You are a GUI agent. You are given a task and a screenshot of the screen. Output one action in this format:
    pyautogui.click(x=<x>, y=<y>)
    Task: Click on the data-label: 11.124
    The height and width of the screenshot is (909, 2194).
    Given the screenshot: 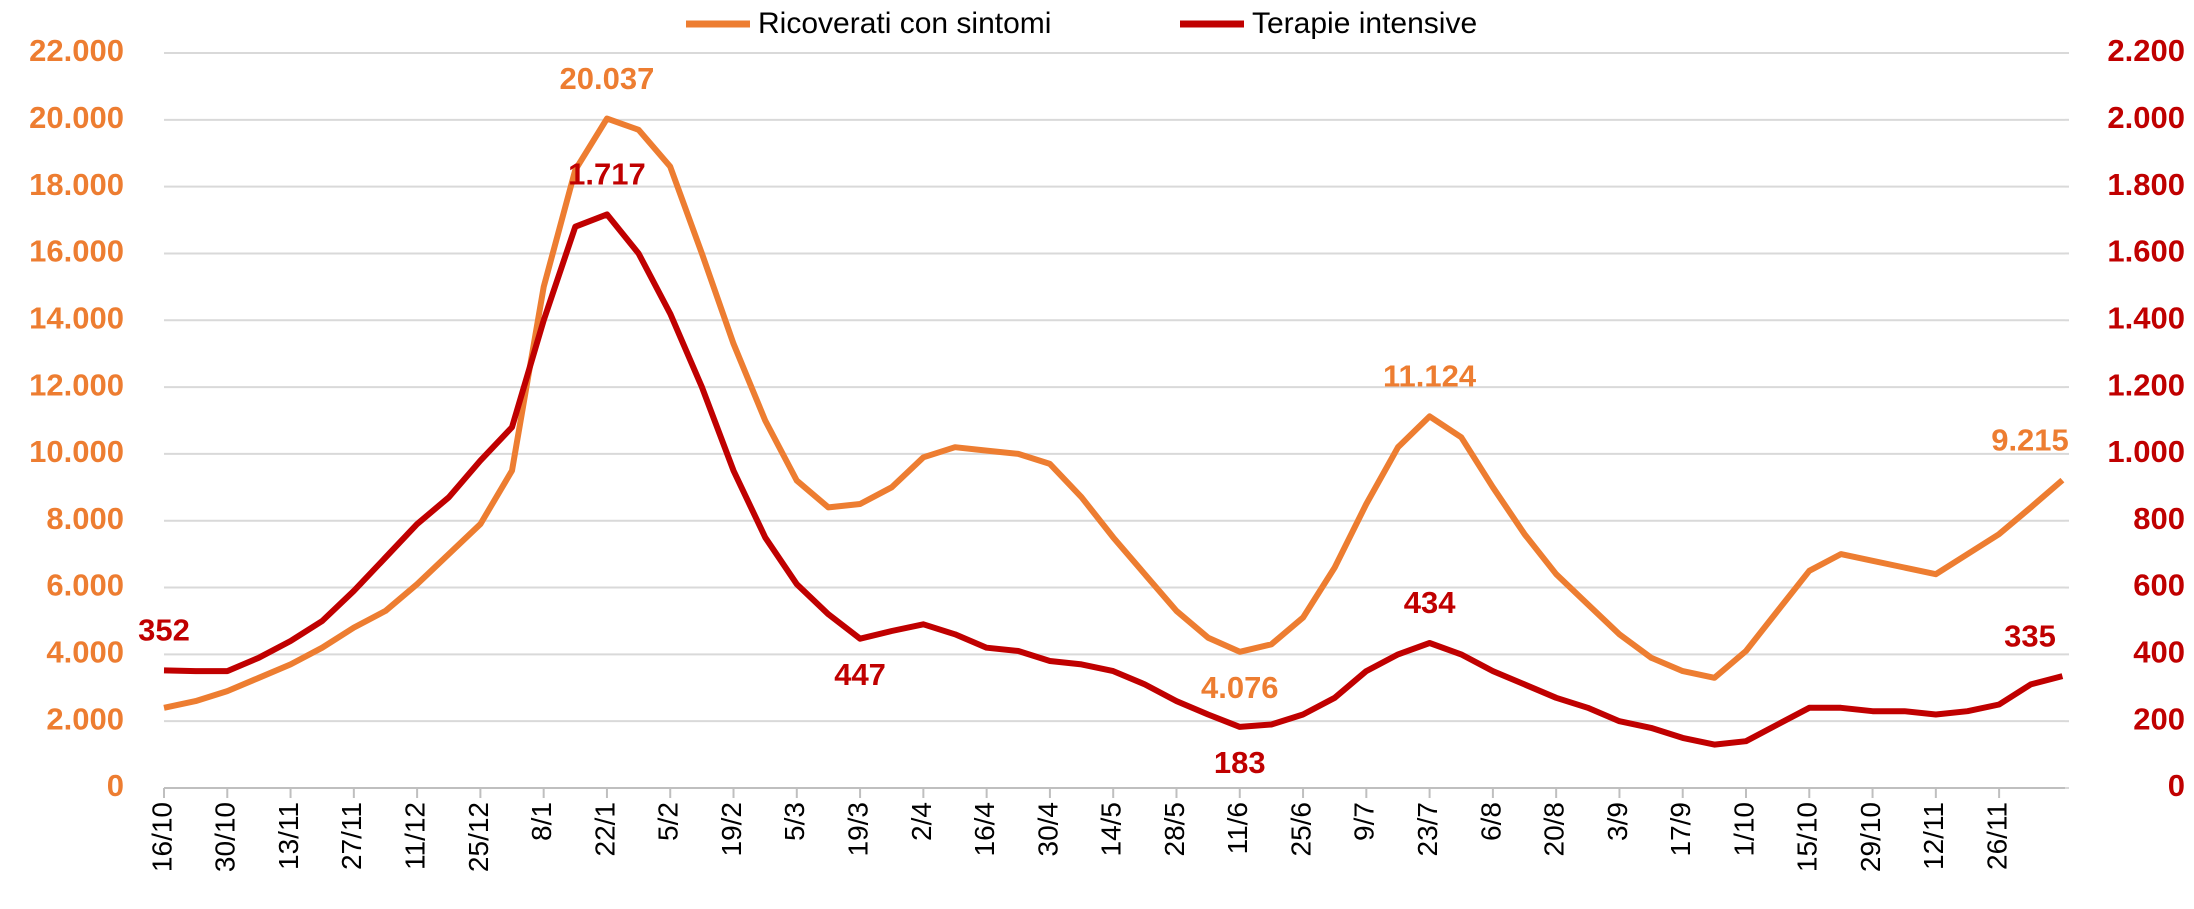 What is the action you would take?
    pyautogui.click(x=1430, y=376)
    